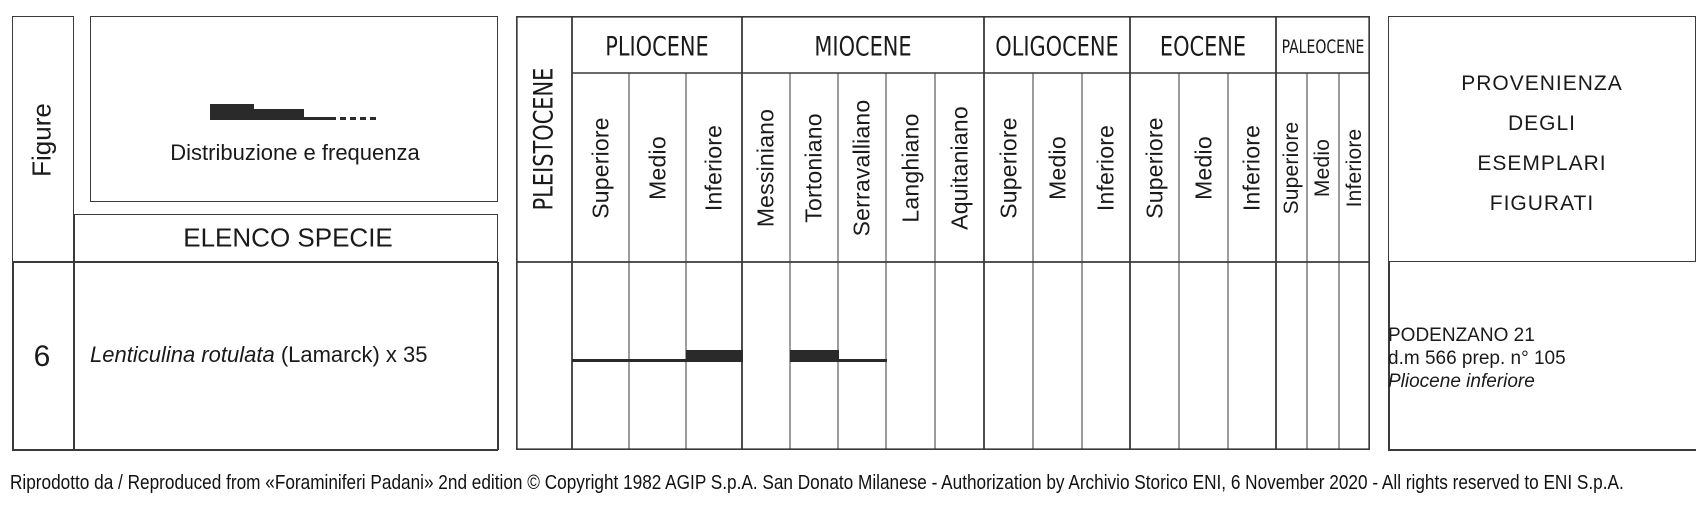 This screenshot has height=510, width=1702. What do you see at coordinates (1542, 123) in the screenshot?
I see `provenance-line-2: DEGLI` at bounding box center [1542, 123].